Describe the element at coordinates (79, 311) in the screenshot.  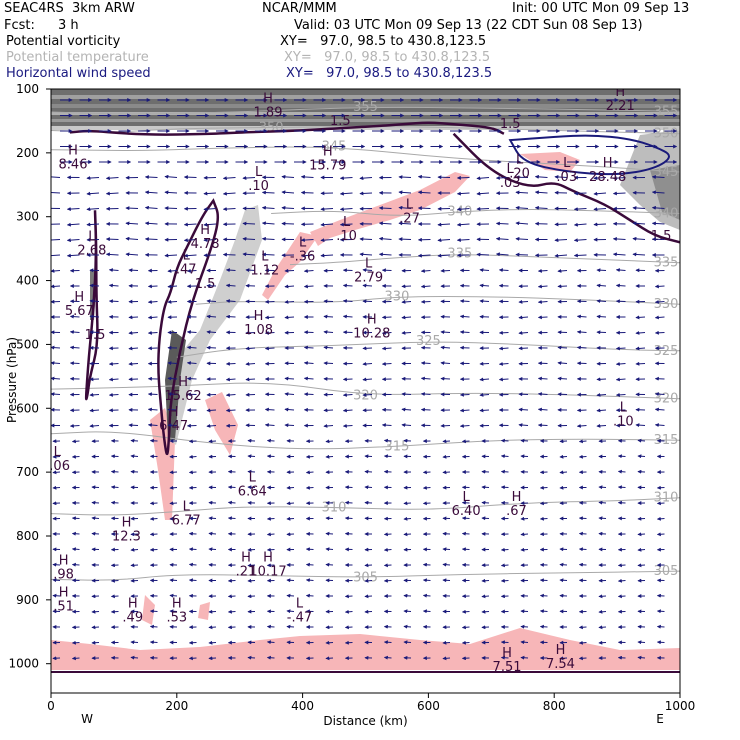
I see `pv-extremum-value: 5.67` at that location.